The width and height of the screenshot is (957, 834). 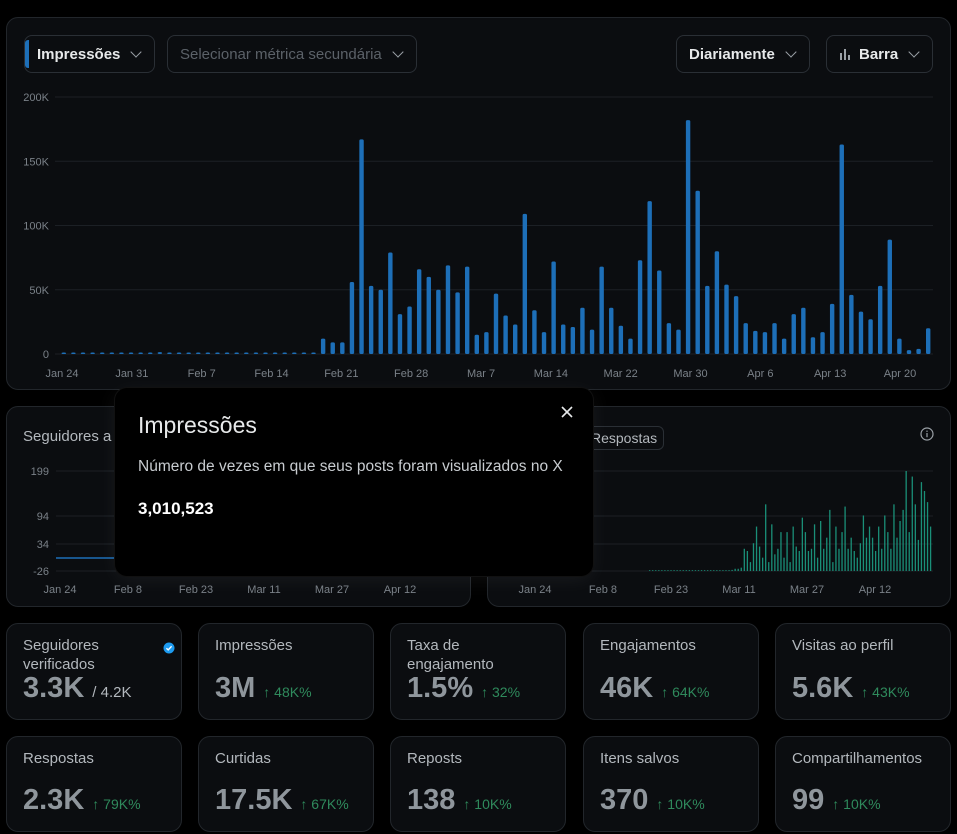 What do you see at coordinates (863, 671) in the screenshot?
I see `stat-tile: Visitas ao perfil 5.6K ↑ 43K%` at bounding box center [863, 671].